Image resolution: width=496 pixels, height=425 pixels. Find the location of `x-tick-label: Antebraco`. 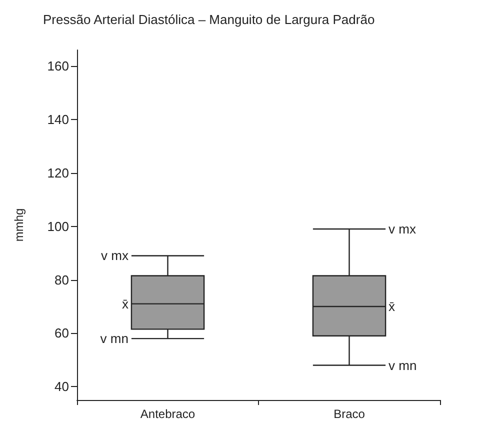

x-tick-label: Antebraco is located at coordinates (168, 414).